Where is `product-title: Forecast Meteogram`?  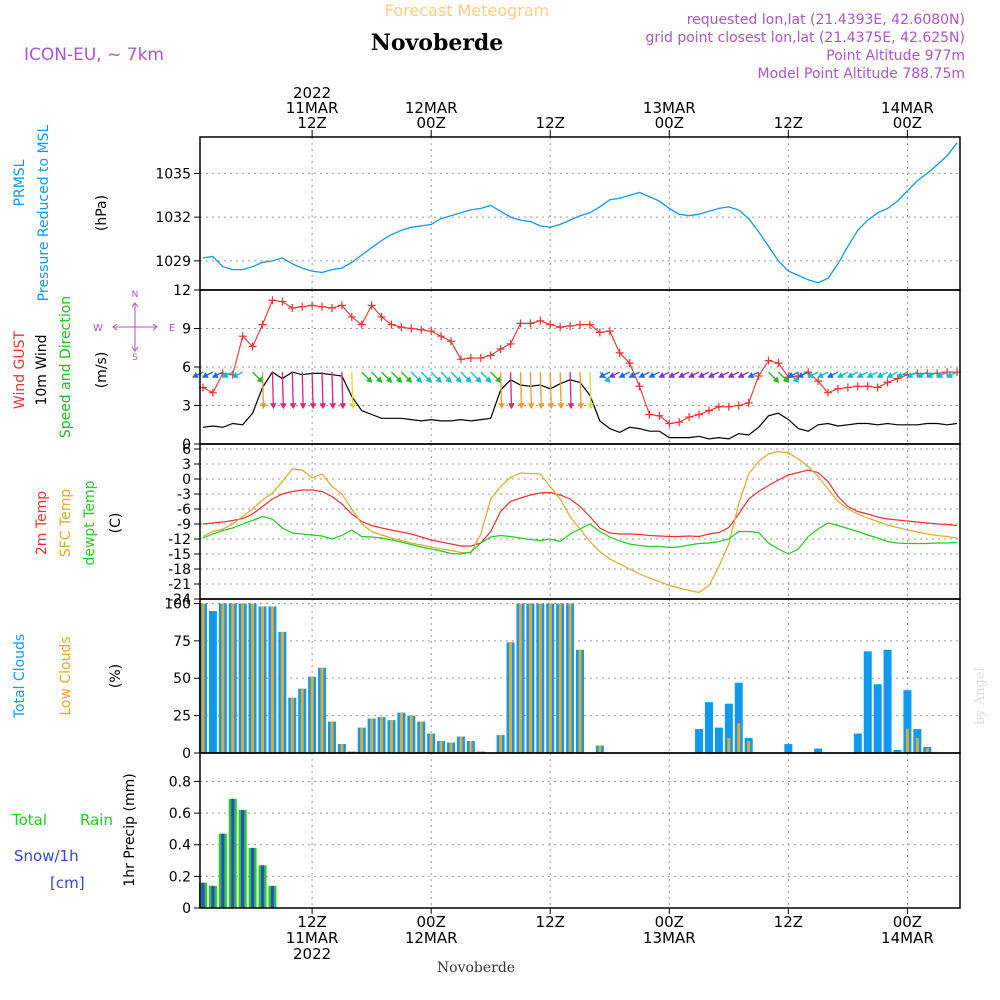 product-title: Forecast Meteogram is located at coordinates (467, 10).